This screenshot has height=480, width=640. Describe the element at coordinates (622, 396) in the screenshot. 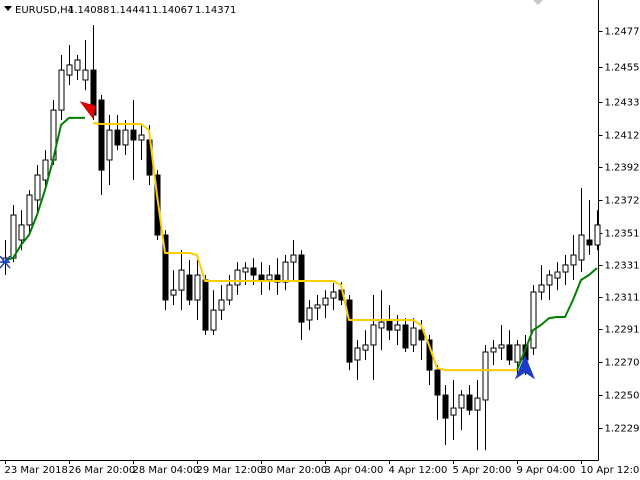

I see `y-tick-label: 1.22500` at that location.